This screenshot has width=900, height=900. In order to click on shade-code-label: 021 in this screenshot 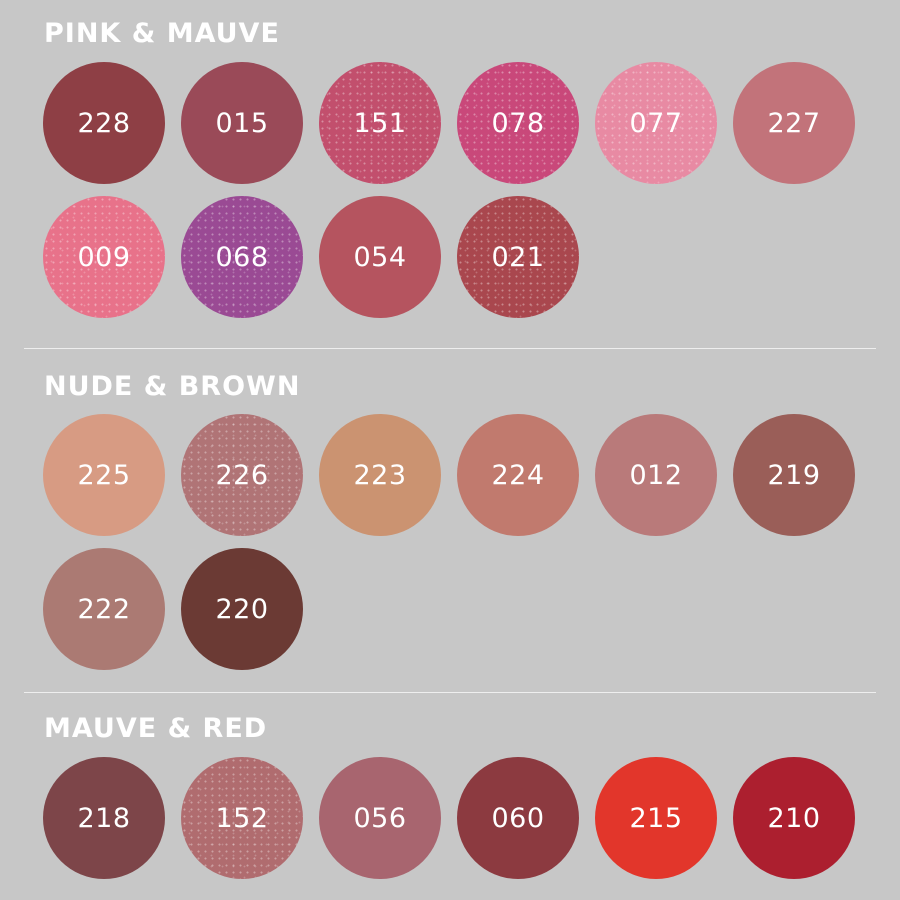, I will do `click(518, 257)`.